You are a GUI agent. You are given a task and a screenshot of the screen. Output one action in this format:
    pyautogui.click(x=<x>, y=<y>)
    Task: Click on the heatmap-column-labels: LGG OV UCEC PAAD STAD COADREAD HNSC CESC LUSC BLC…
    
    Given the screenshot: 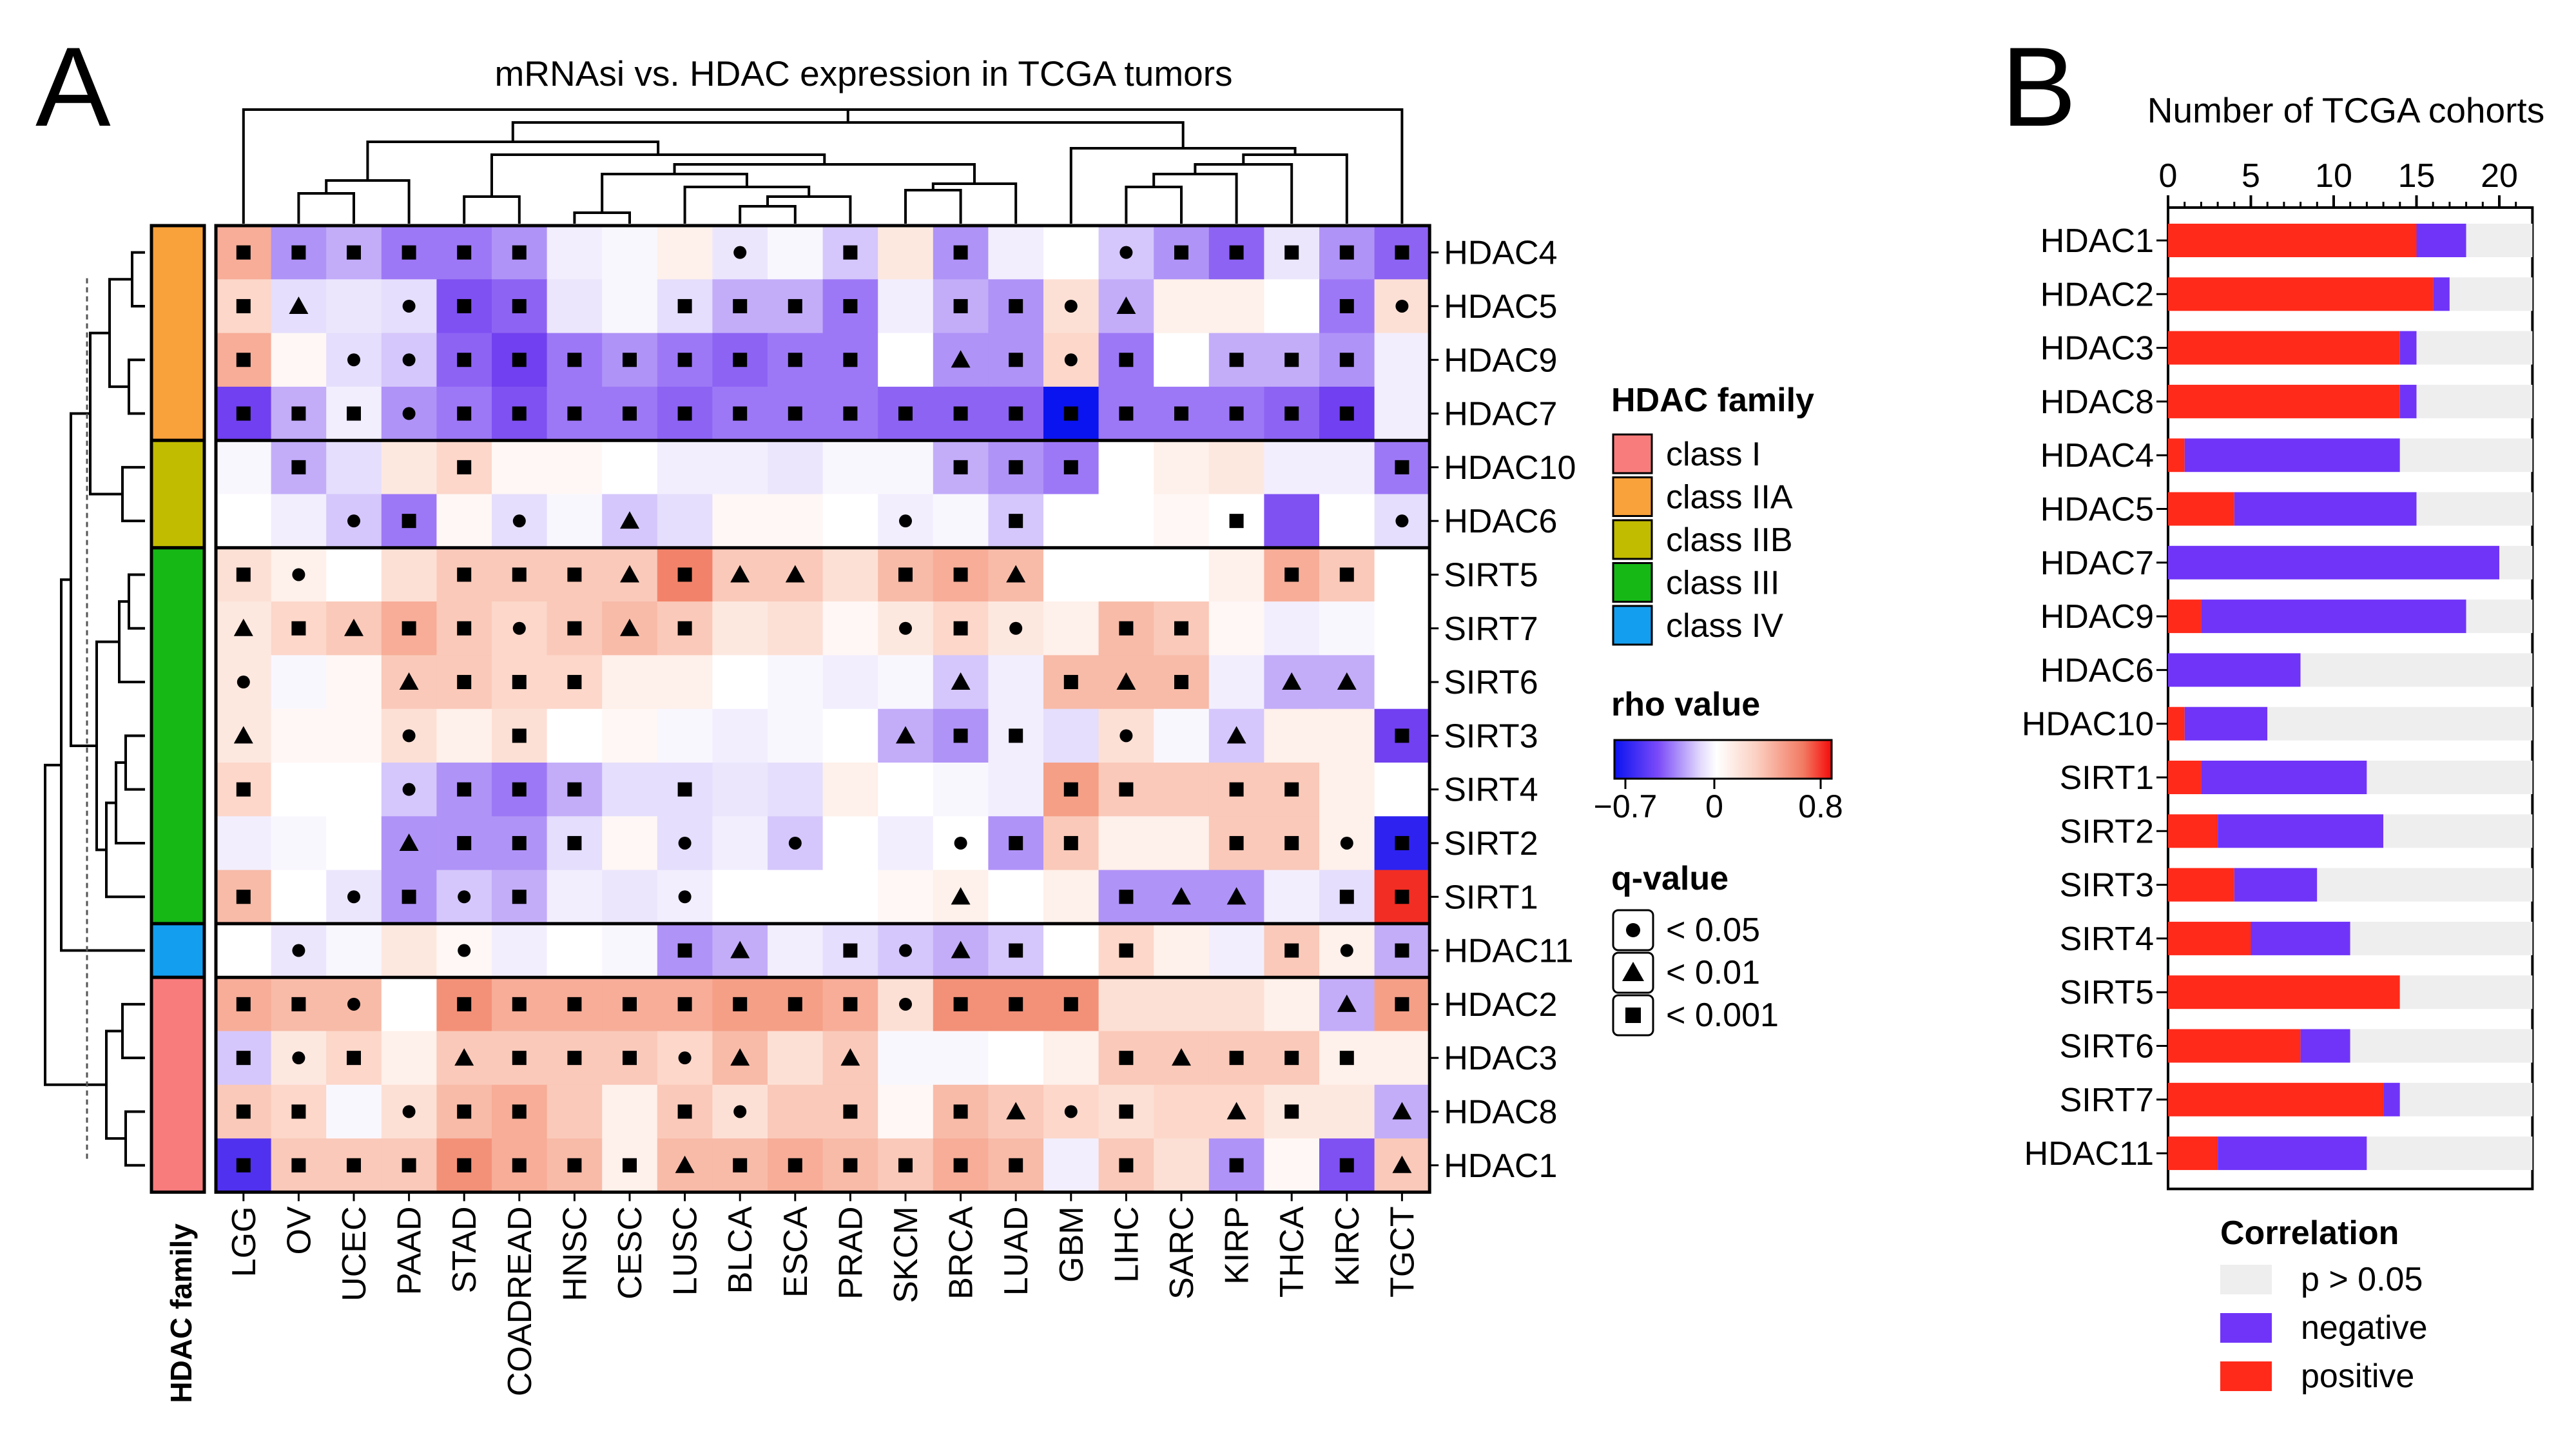 What is the action you would take?
    pyautogui.click(x=823, y=1294)
    